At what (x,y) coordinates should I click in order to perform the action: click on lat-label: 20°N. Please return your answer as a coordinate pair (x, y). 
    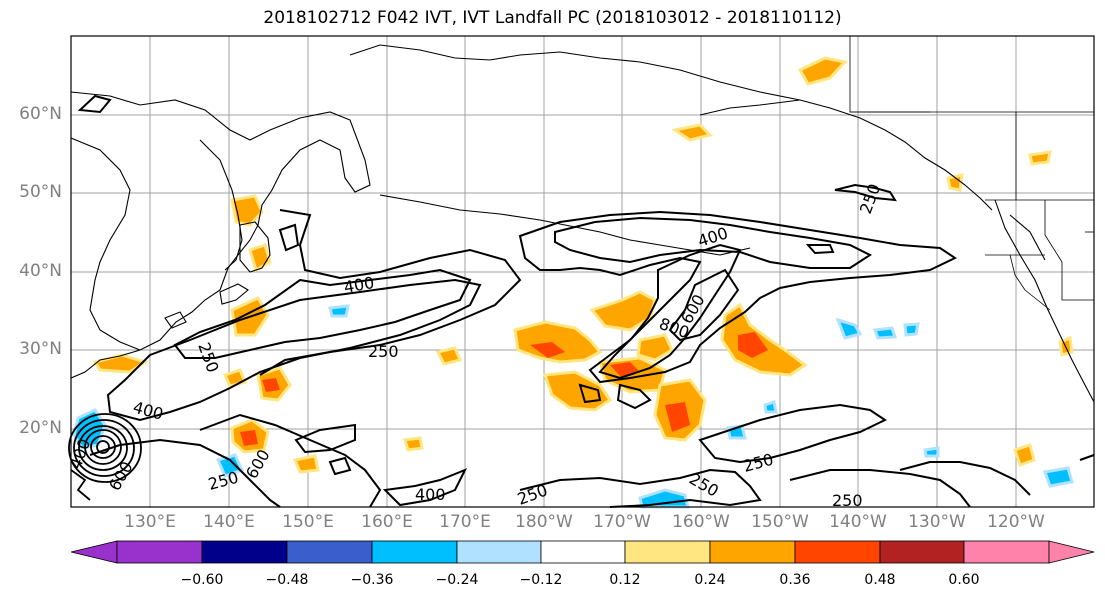
    Looking at the image, I should click on (40, 428).